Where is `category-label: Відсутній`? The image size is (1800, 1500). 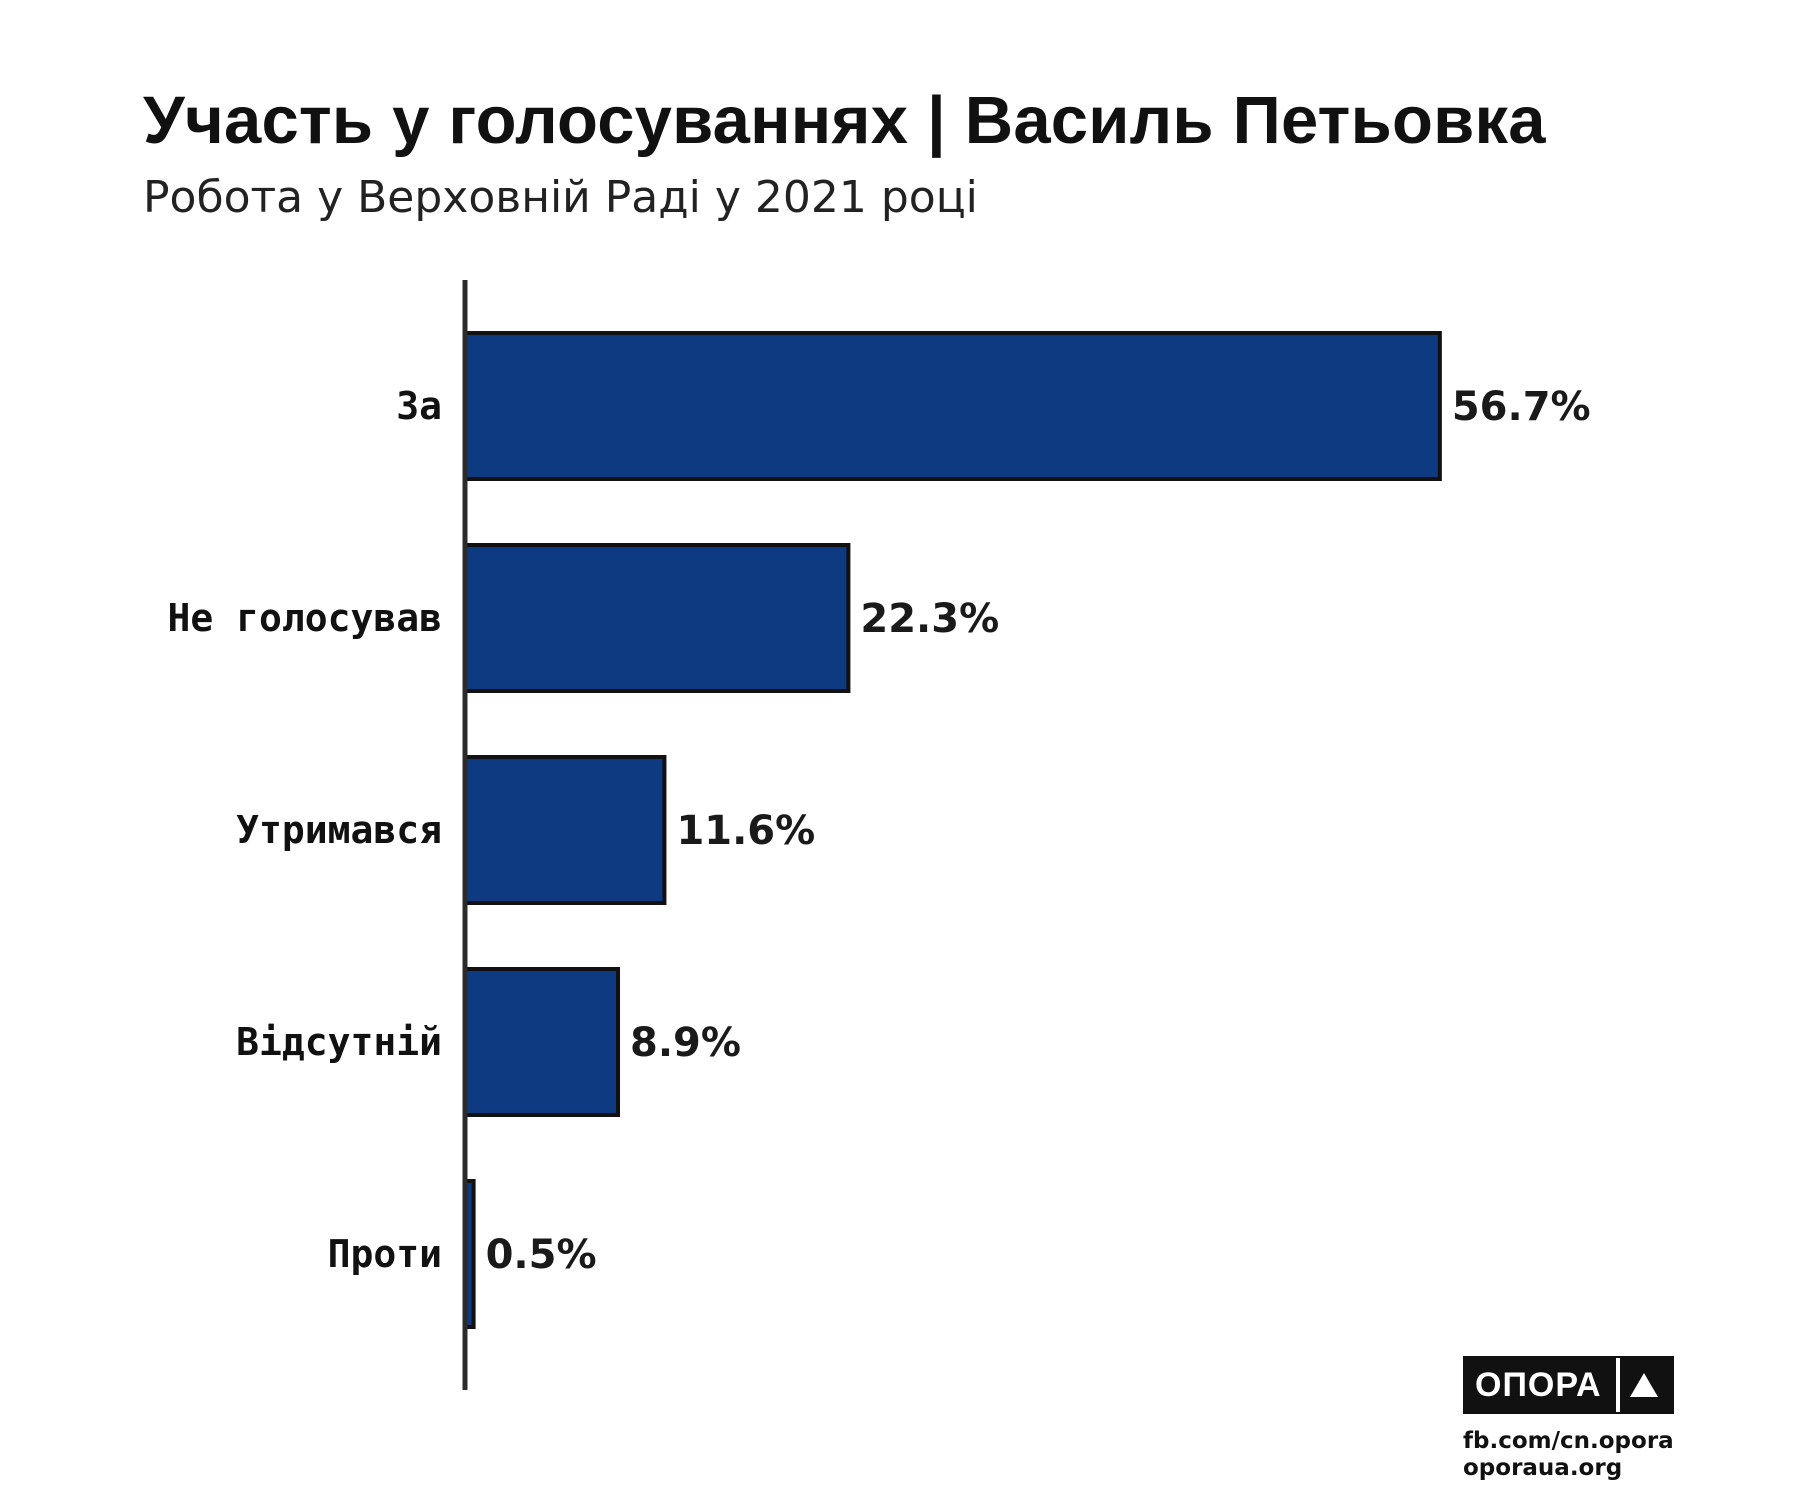 category-label: Відсутній is located at coordinates (339, 1042).